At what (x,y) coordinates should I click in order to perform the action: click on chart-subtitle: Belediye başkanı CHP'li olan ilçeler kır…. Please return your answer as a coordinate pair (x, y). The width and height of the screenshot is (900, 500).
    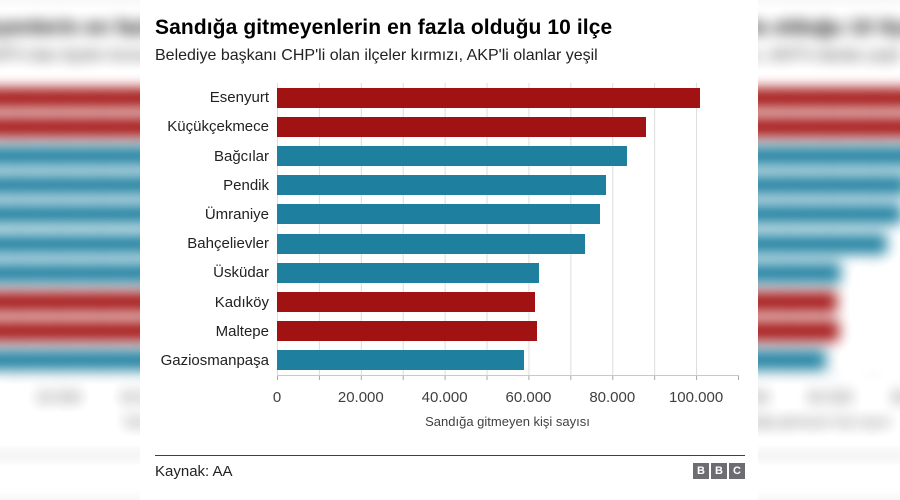
    Looking at the image, I should click on (376, 56).